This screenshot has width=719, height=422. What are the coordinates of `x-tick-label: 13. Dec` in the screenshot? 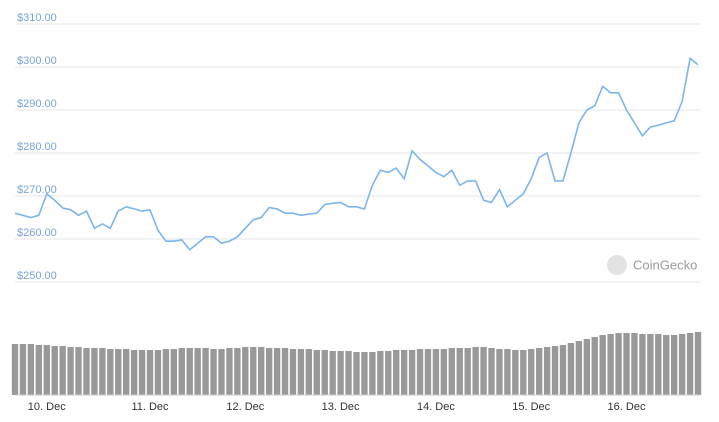 It's located at (341, 407).